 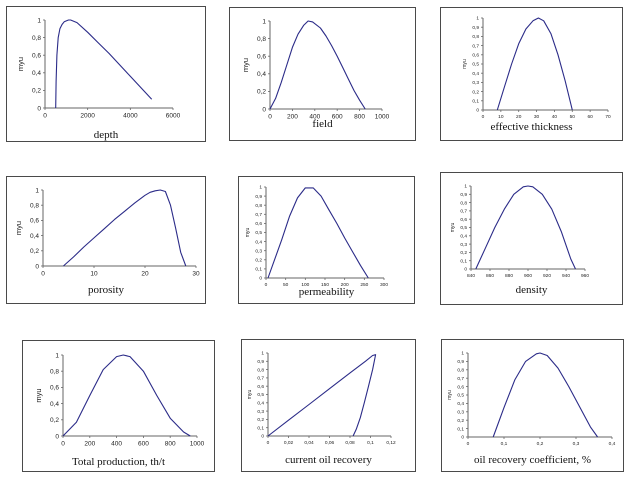 What do you see at coordinates (315, 69) in the screenshot?
I see `chart-svg: 0 0,2 0,4 0,6 0,8 1 0 200 400 600 800 1000 myu` at bounding box center [315, 69].